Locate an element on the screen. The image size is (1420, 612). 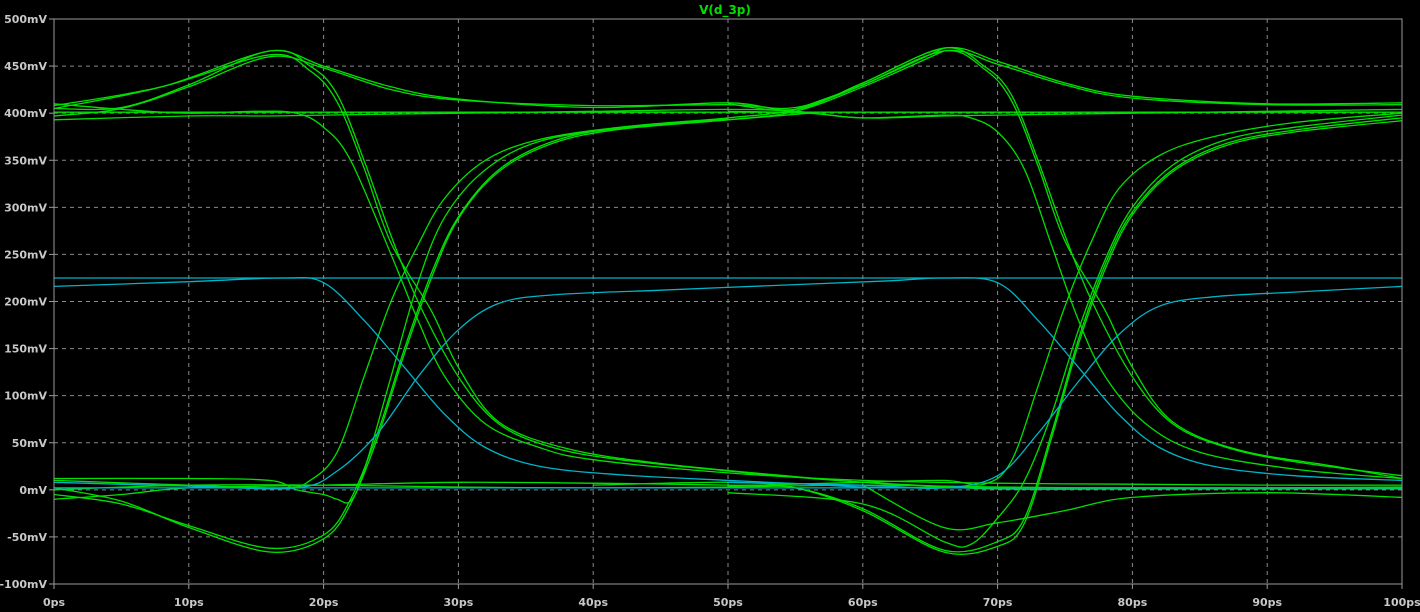
y-tick-label: 350mV is located at coordinates (25, 160).